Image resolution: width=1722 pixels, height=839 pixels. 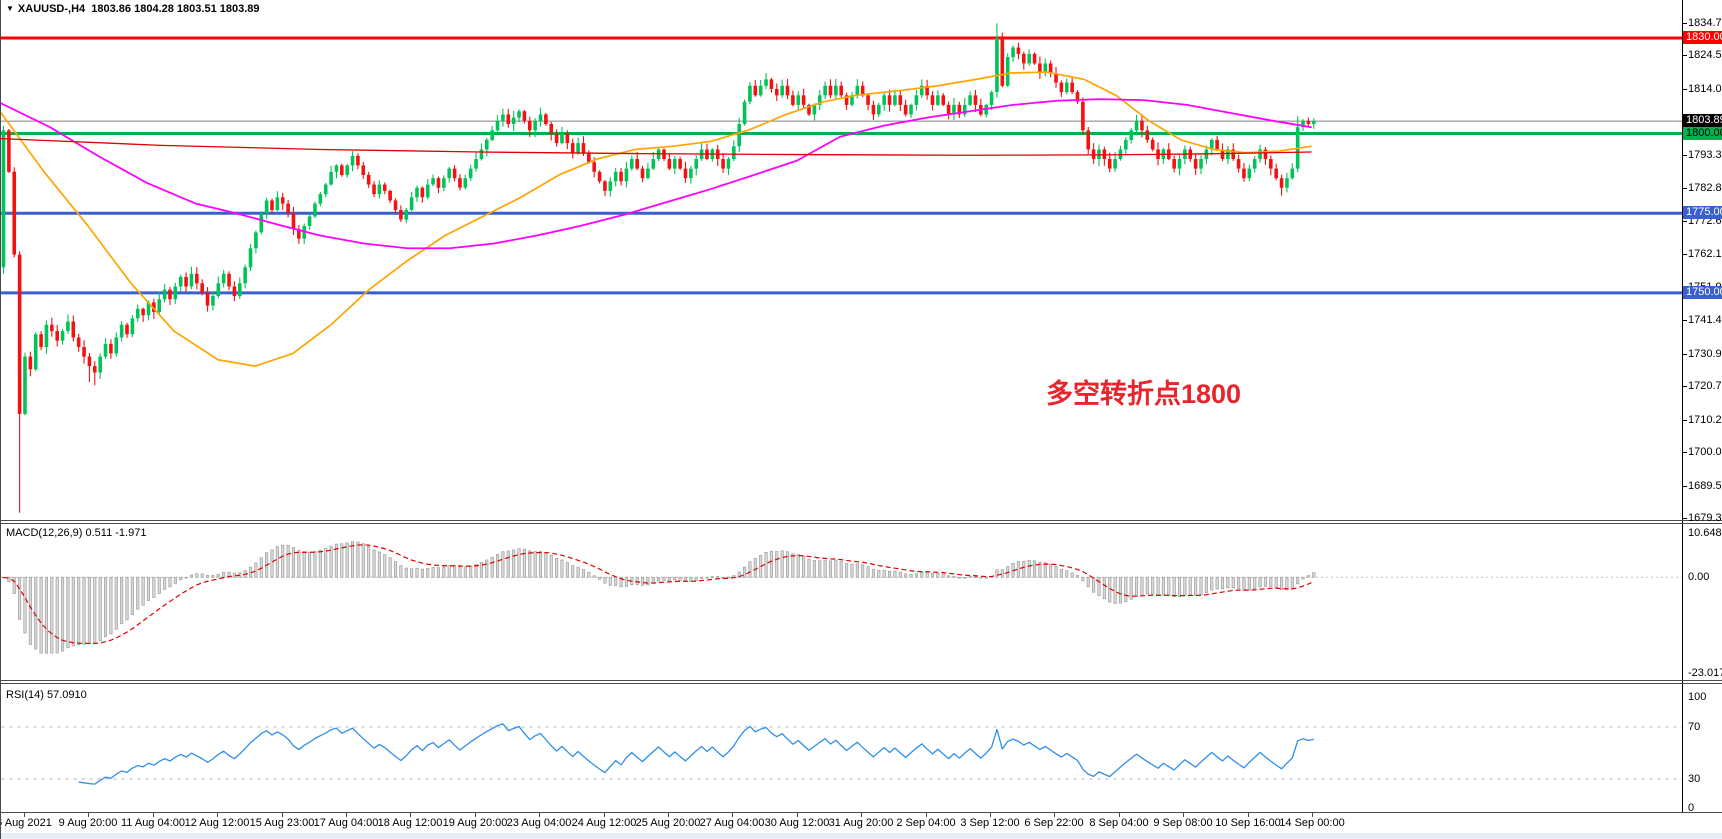 I want to click on time-tick-label: 2 Sep 04:00, so click(x=926, y=823).